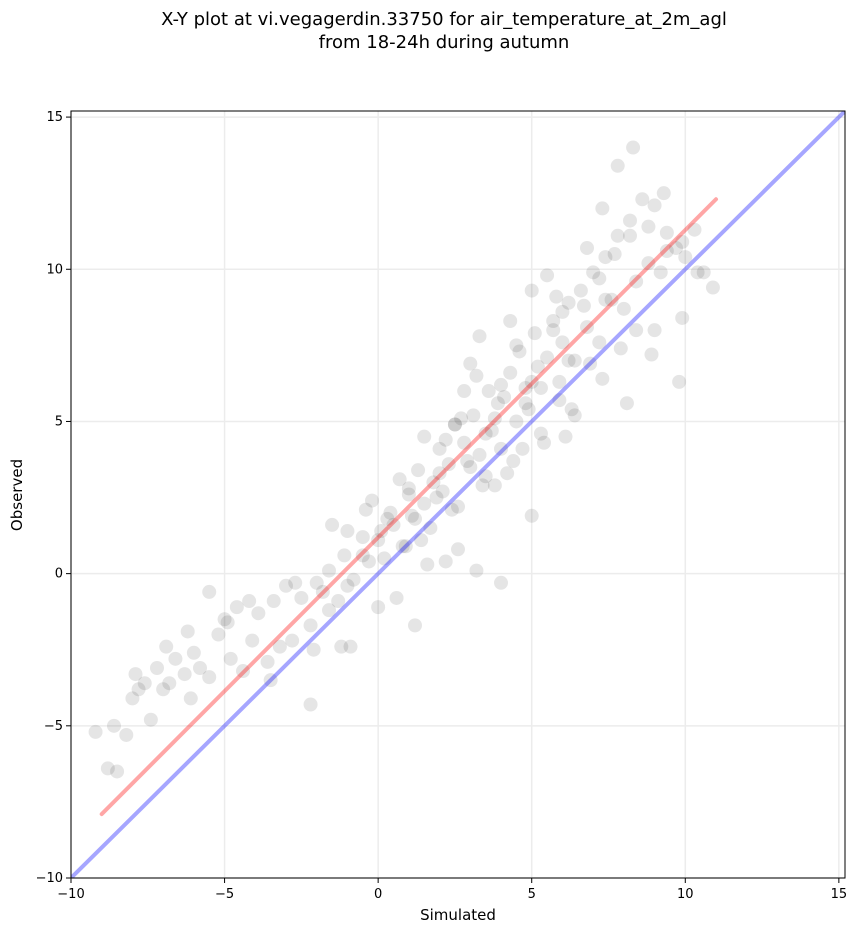  What do you see at coordinates (49, 878) in the screenshot?
I see `y-tick-label: −10` at bounding box center [49, 878].